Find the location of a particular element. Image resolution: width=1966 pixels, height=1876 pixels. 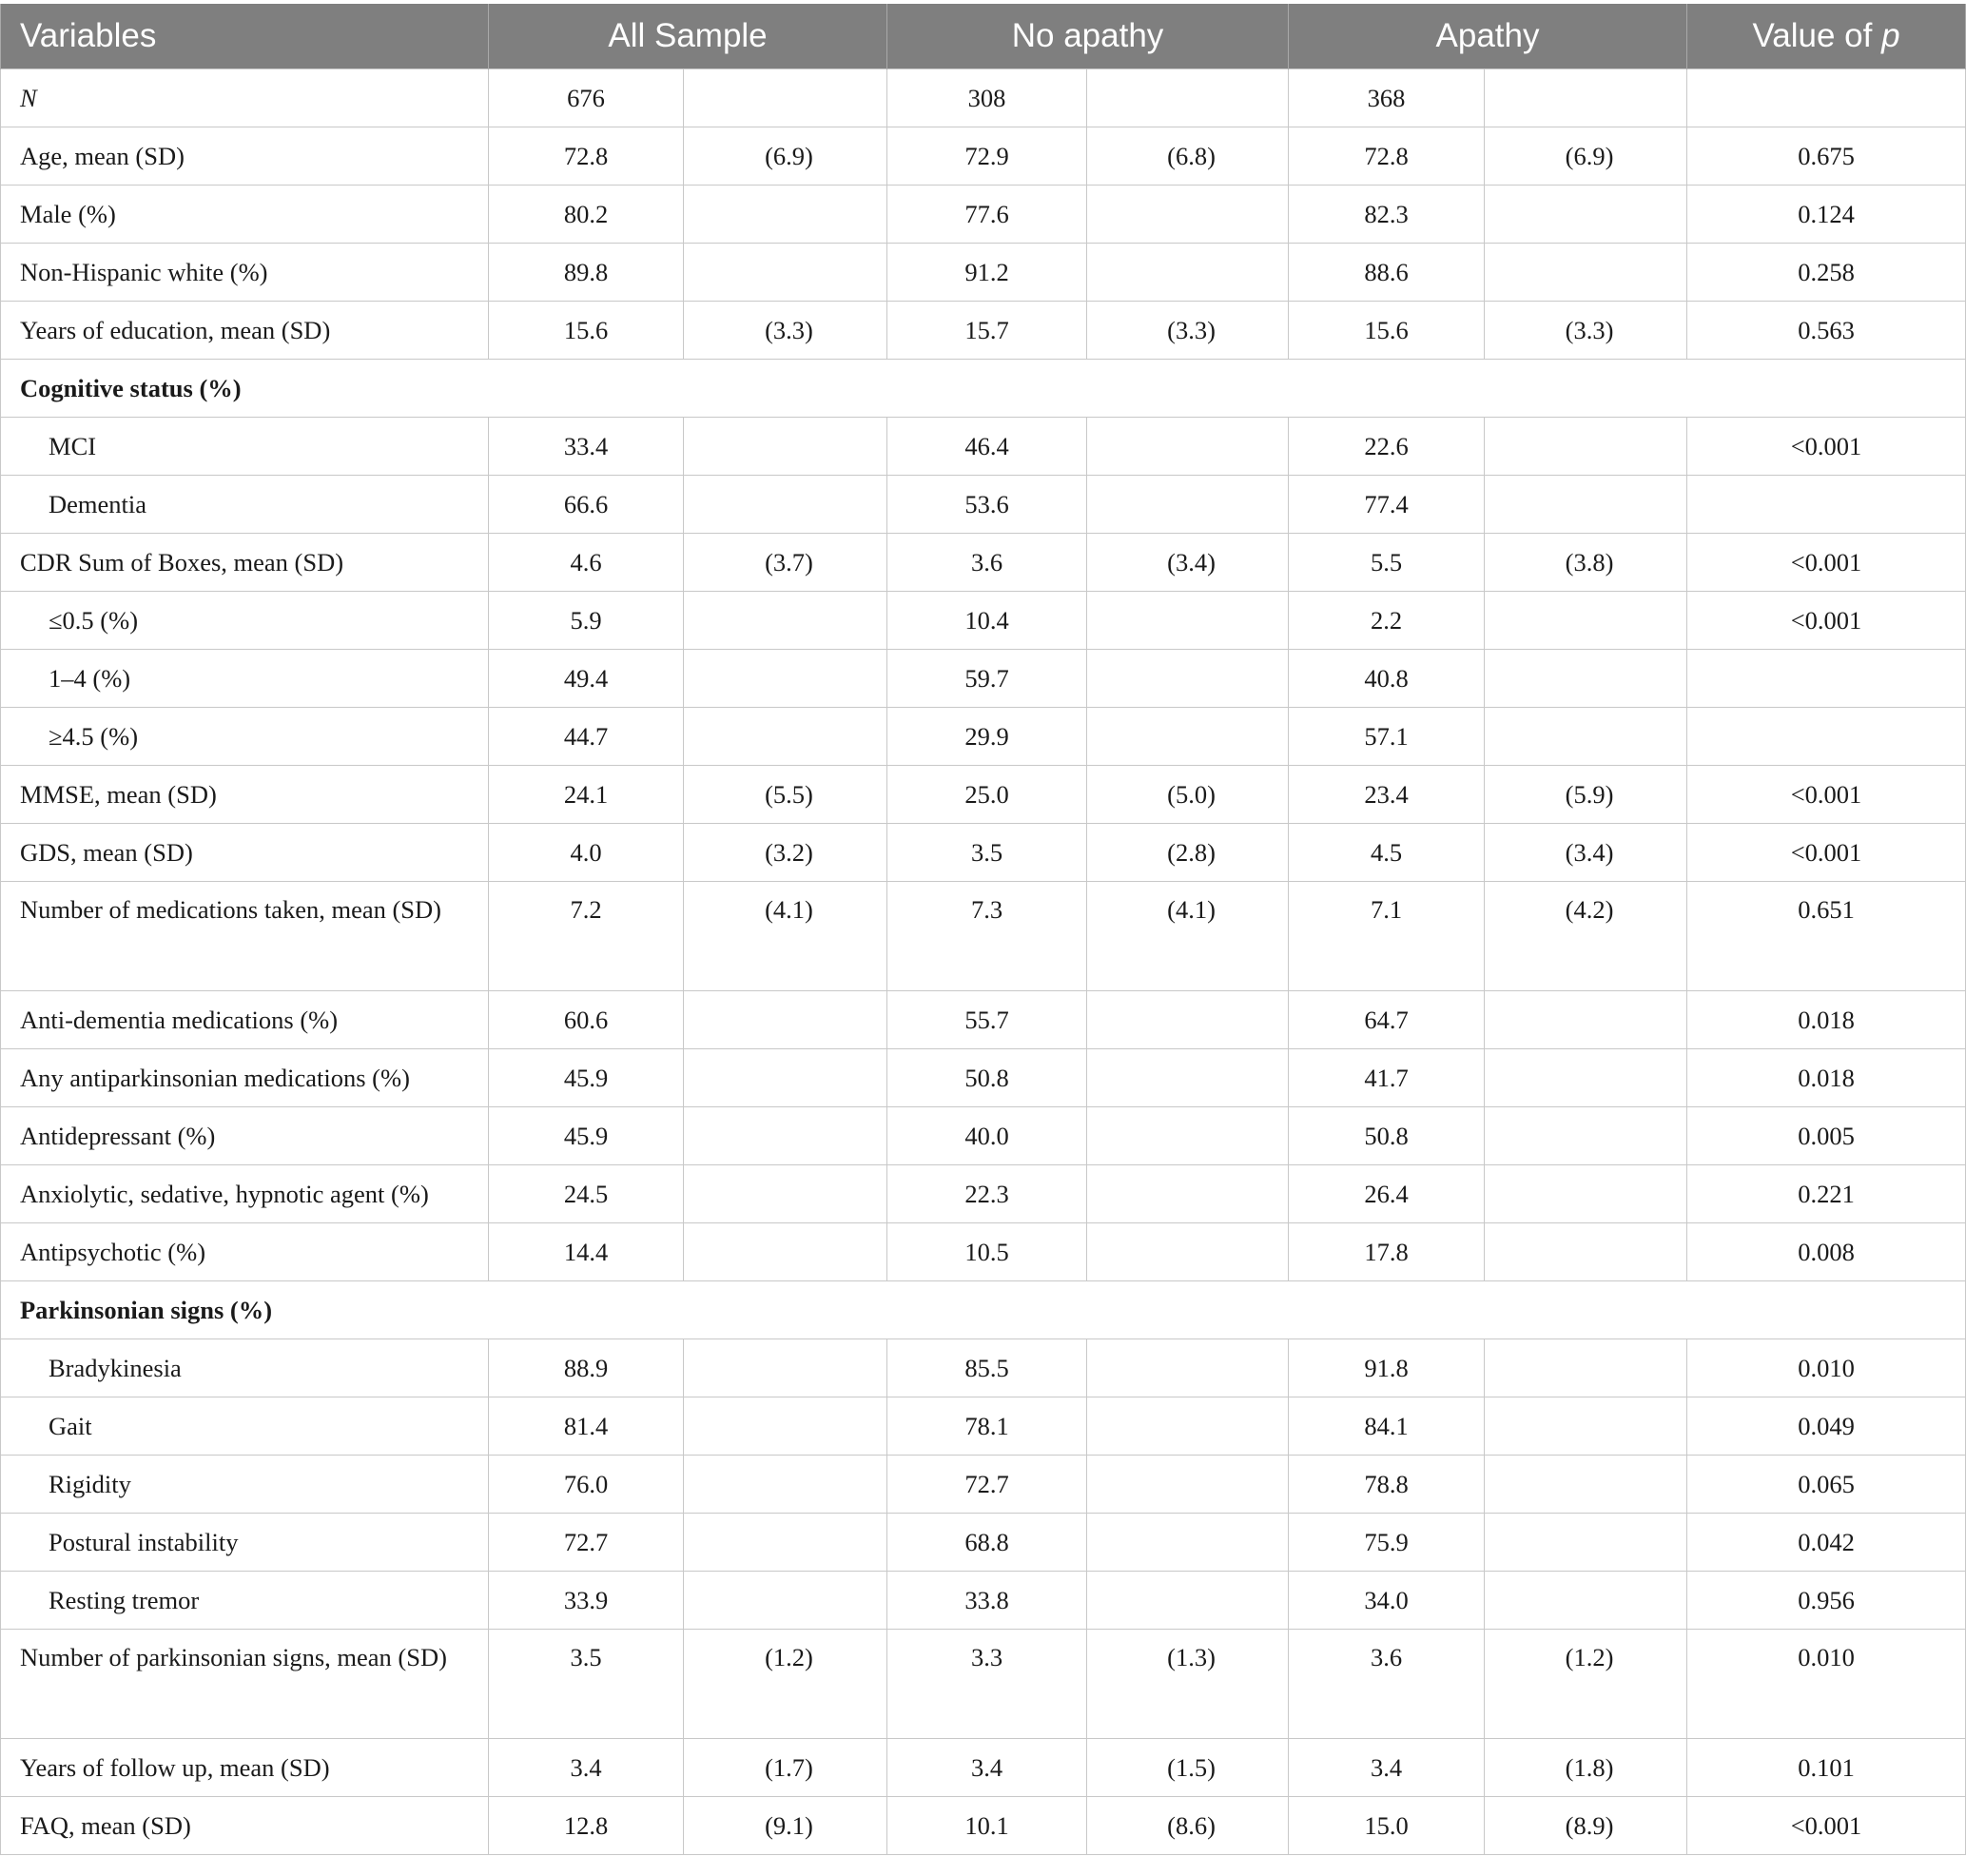

all-sample-sd: (3.3) is located at coordinates (785, 330).